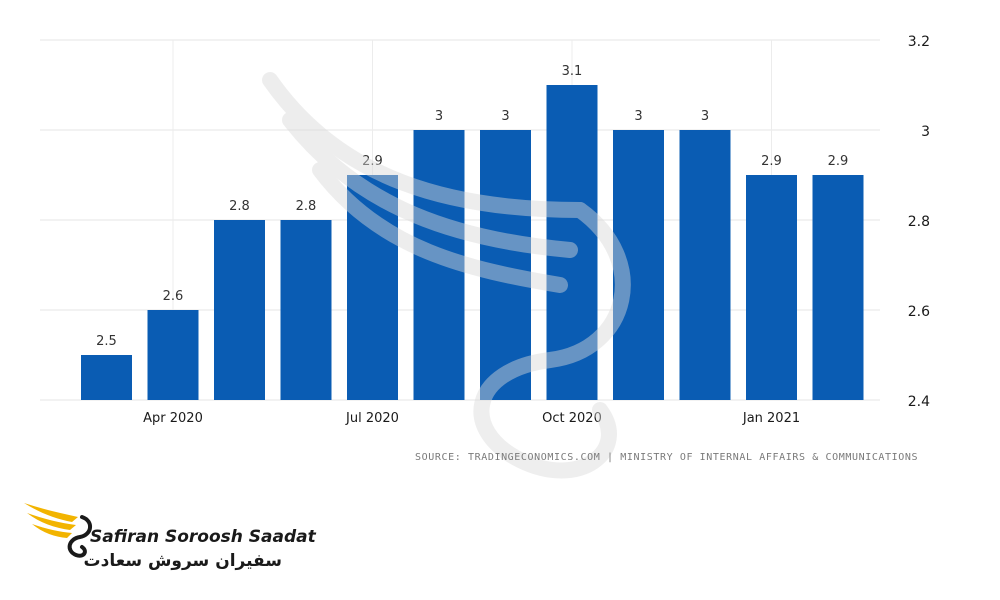 This screenshot has height=600, width=1000. Describe the element at coordinates (572, 71) in the screenshot. I see `data-label: 3.1` at that location.